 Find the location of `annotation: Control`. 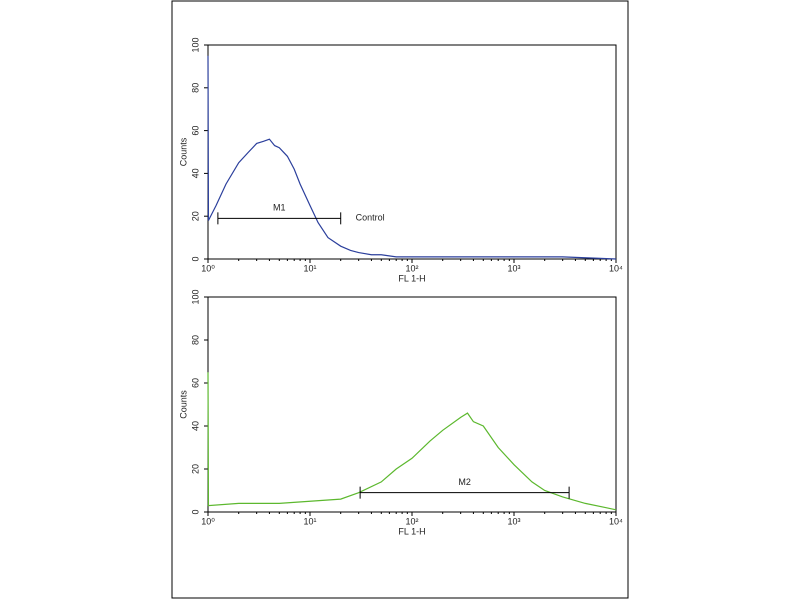

annotation: Control is located at coordinates (370, 218).